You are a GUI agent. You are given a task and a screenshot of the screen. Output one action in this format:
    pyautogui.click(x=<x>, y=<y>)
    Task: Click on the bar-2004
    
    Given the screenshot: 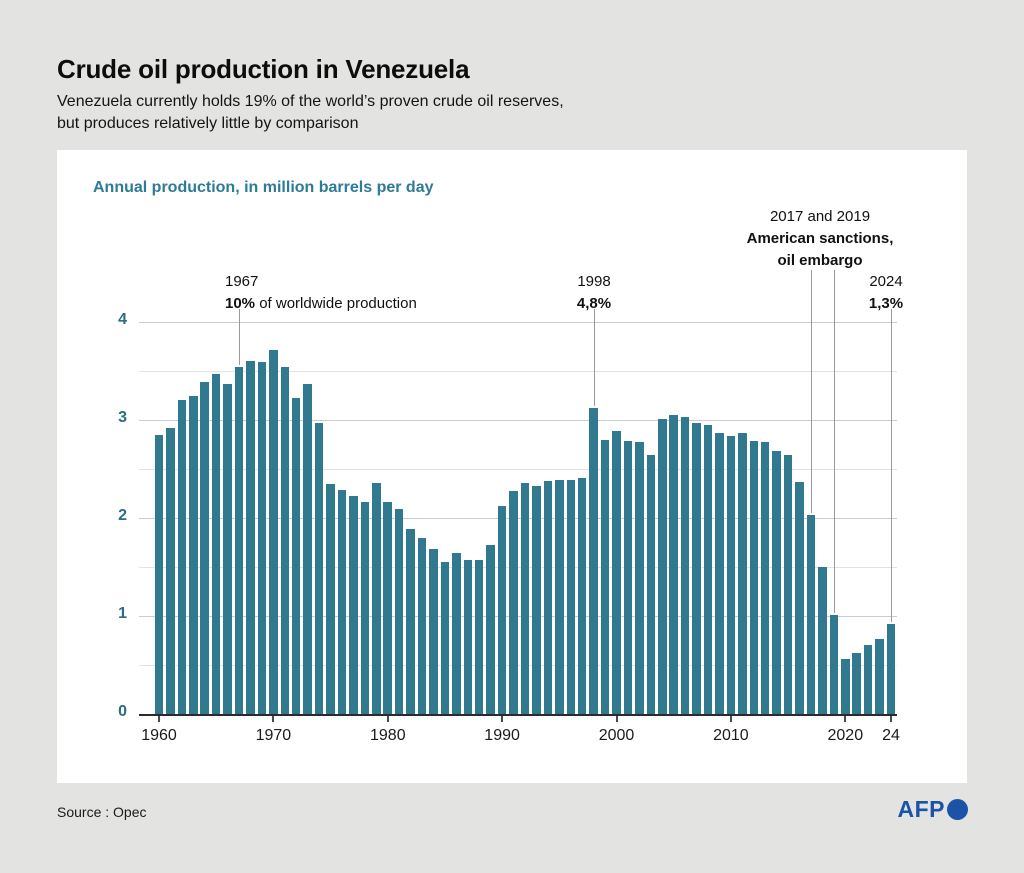 What is the action you would take?
    pyautogui.click(x=662, y=566)
    